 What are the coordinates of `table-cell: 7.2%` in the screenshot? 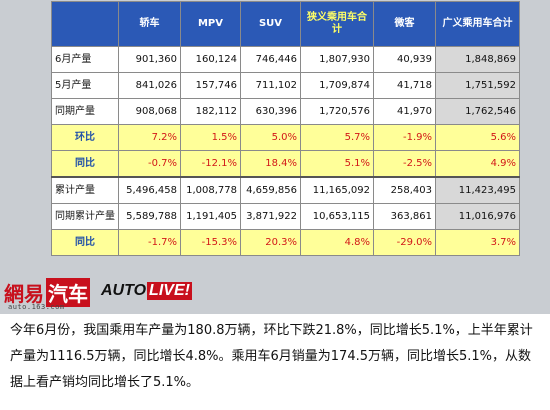 It's located at (149, 137).